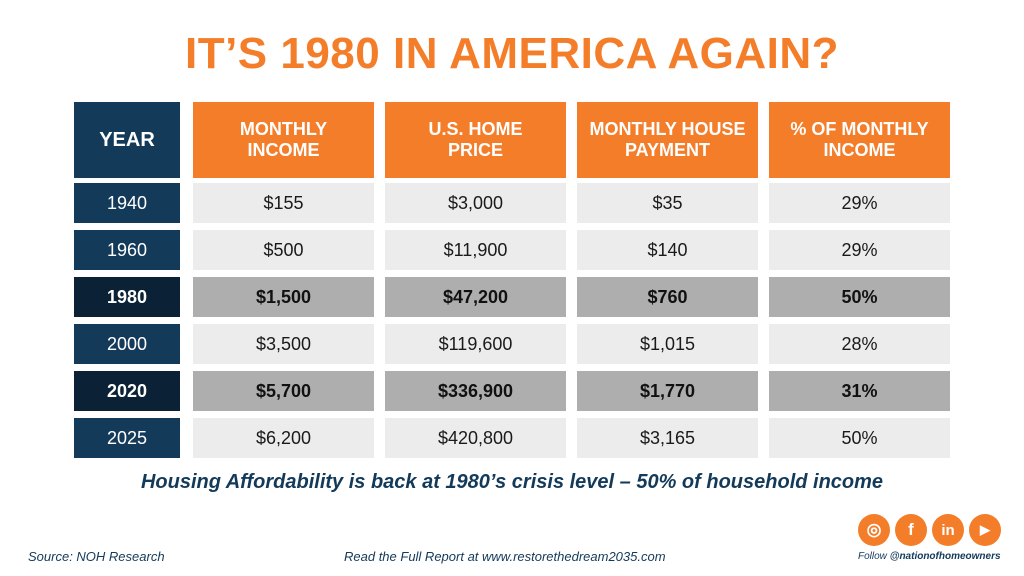 The width and height of the screenshot is (1024, 576). Describe the element at coordinates (475, 203) in the screenshot. I see `cell-price-1940: $3,000` at that location.